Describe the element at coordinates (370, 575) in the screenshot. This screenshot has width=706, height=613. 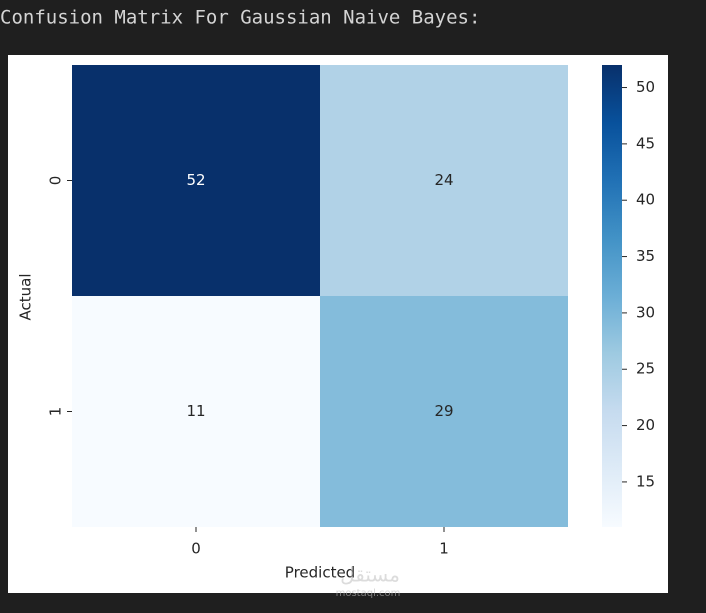
I see `watermark: مستقل` at that location.